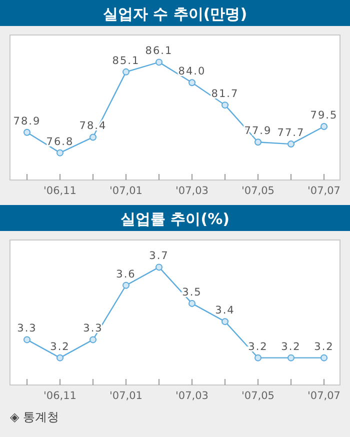  What do you see at coordinates (175, 14) in the screenshot?
I see `chart-title: 실업자 수 추이(만명)` at bounding box center [175, 14].